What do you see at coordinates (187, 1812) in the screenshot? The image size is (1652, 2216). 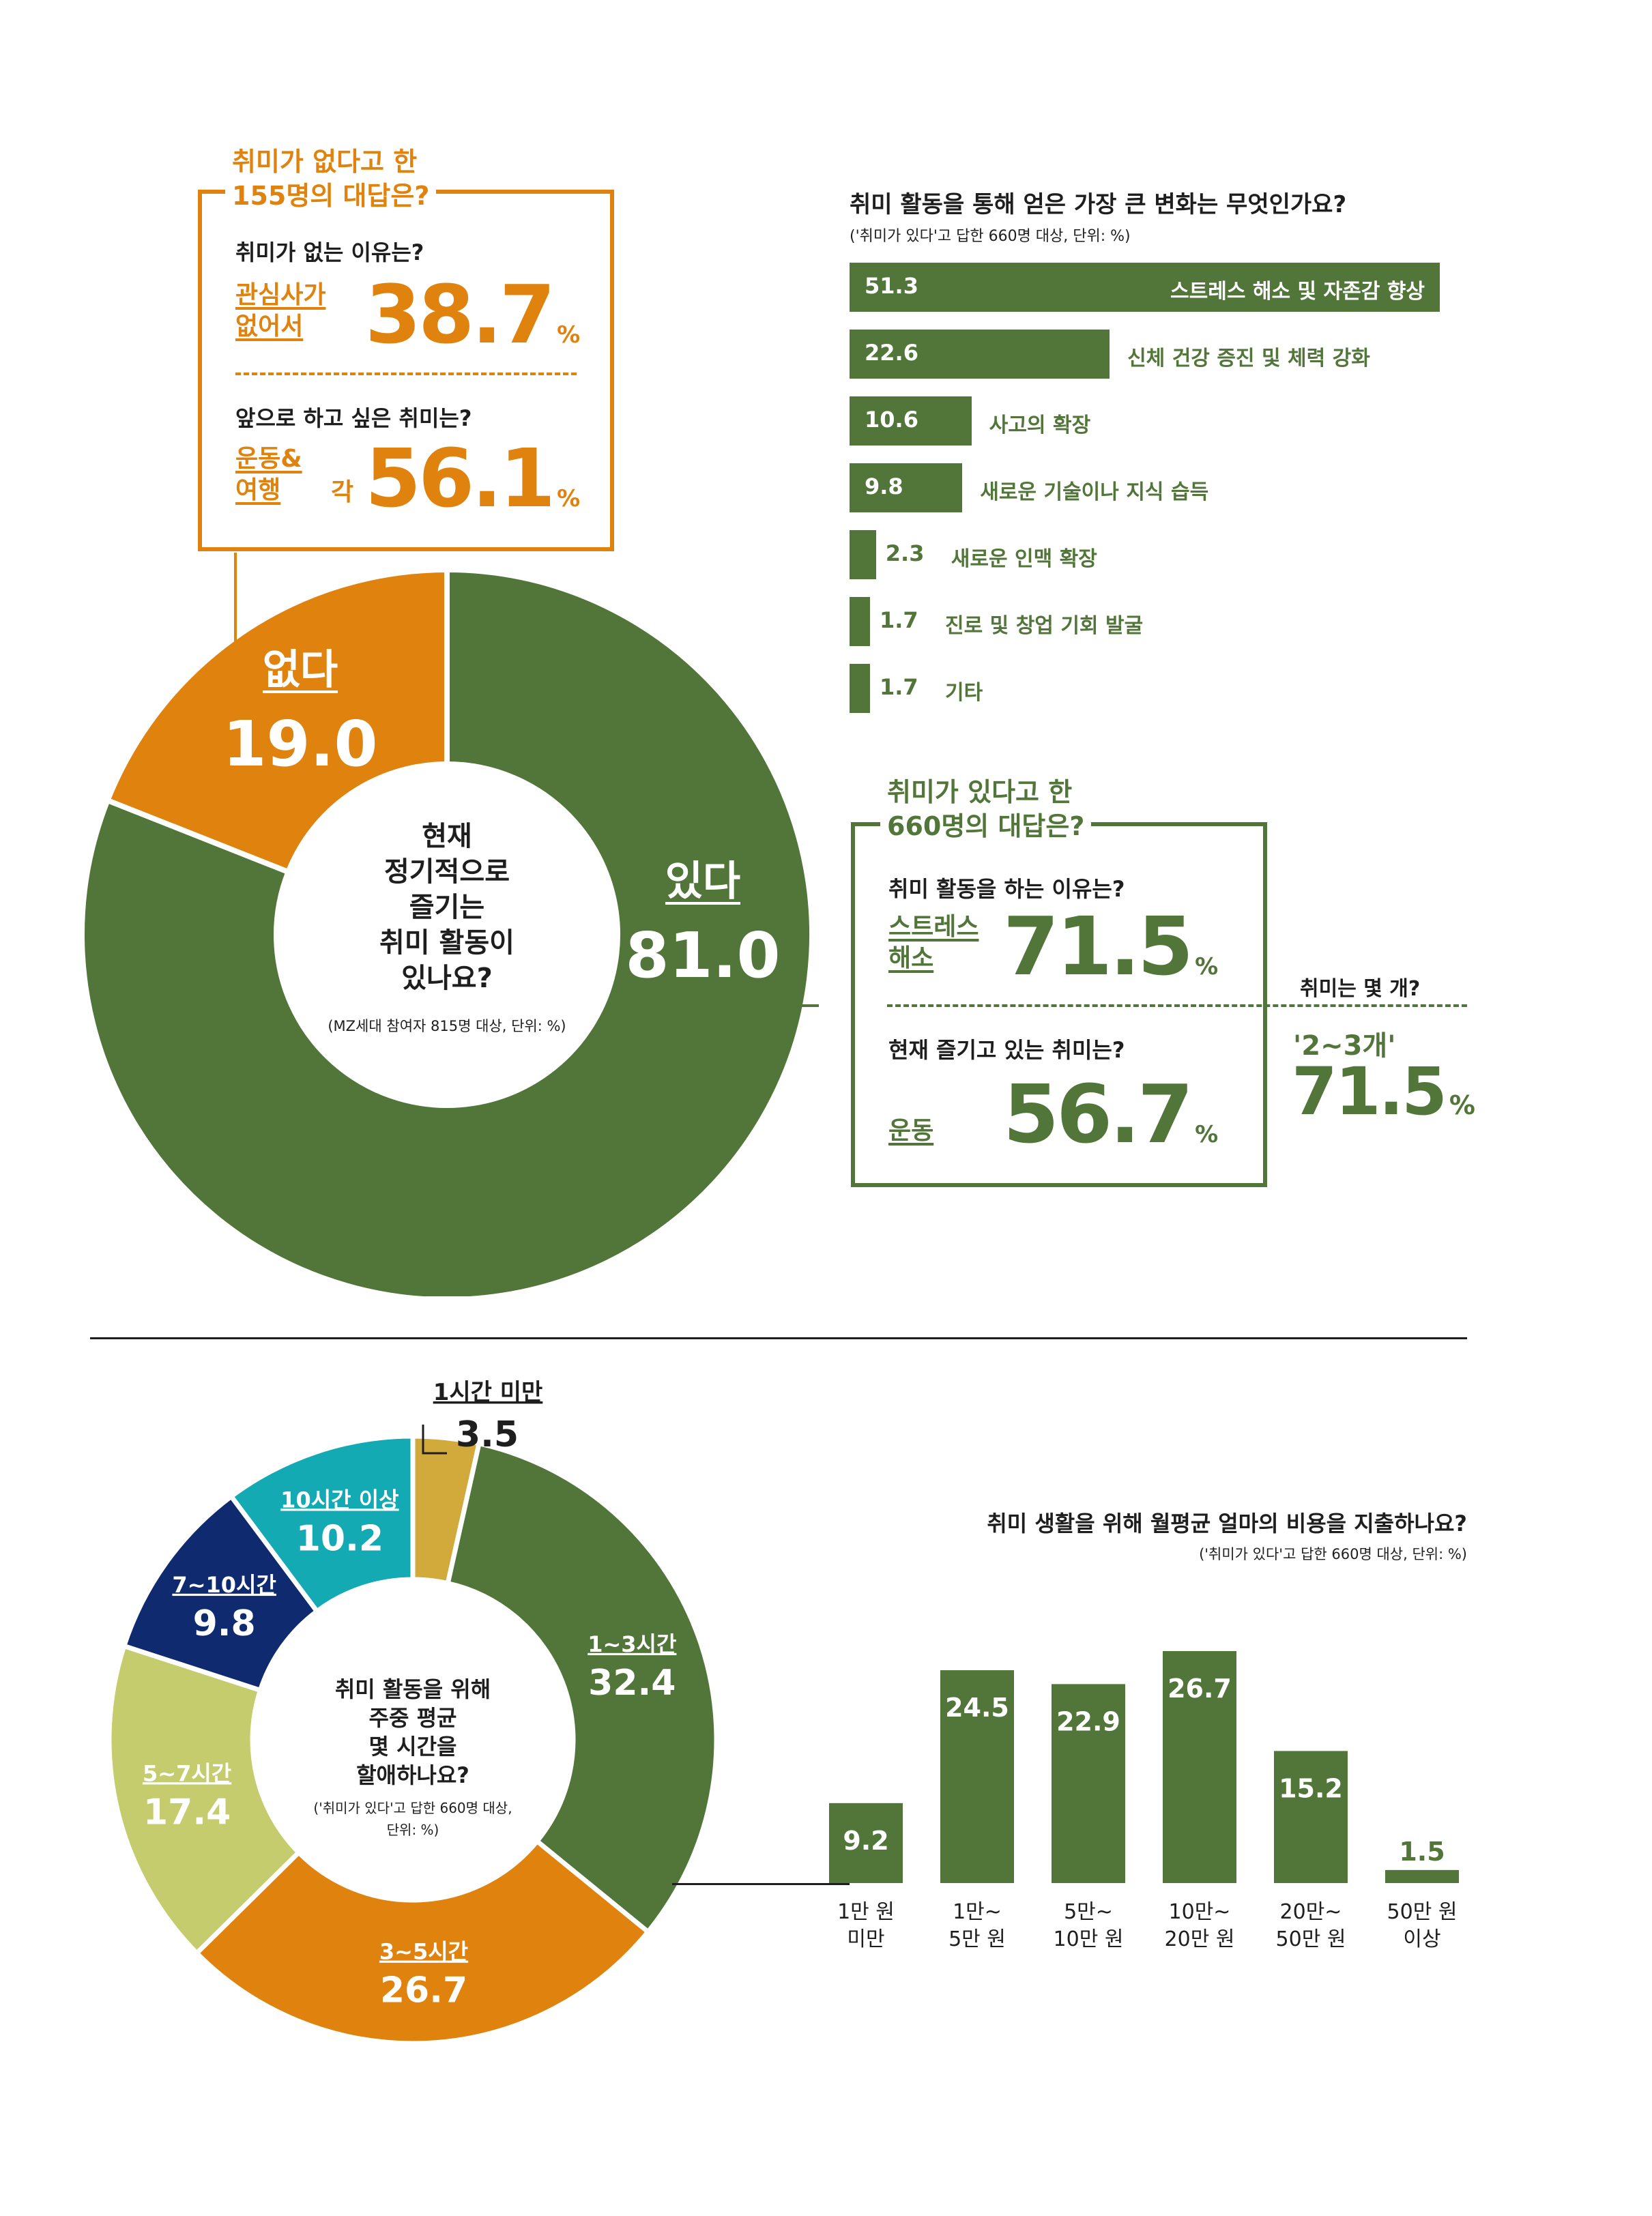 I see `hours-value: 17.4` at bounding box center [187, 1812].